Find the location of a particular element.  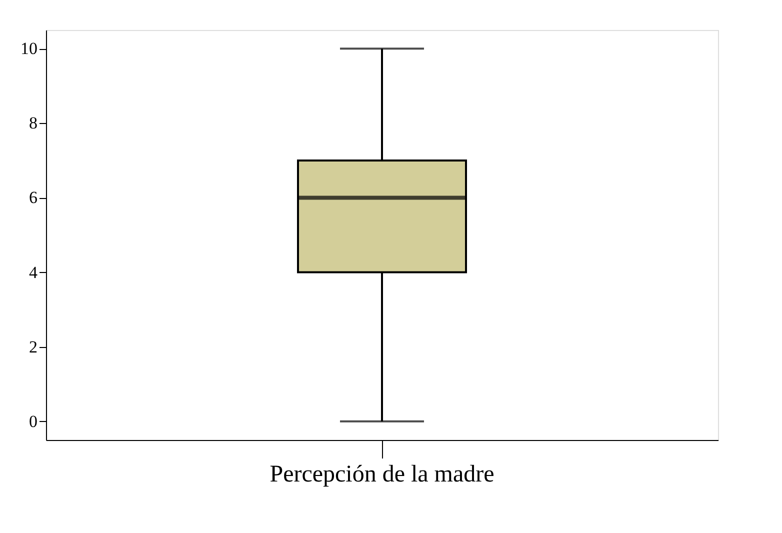

y-tick-label: 10 is located at coordinates (29, 48).